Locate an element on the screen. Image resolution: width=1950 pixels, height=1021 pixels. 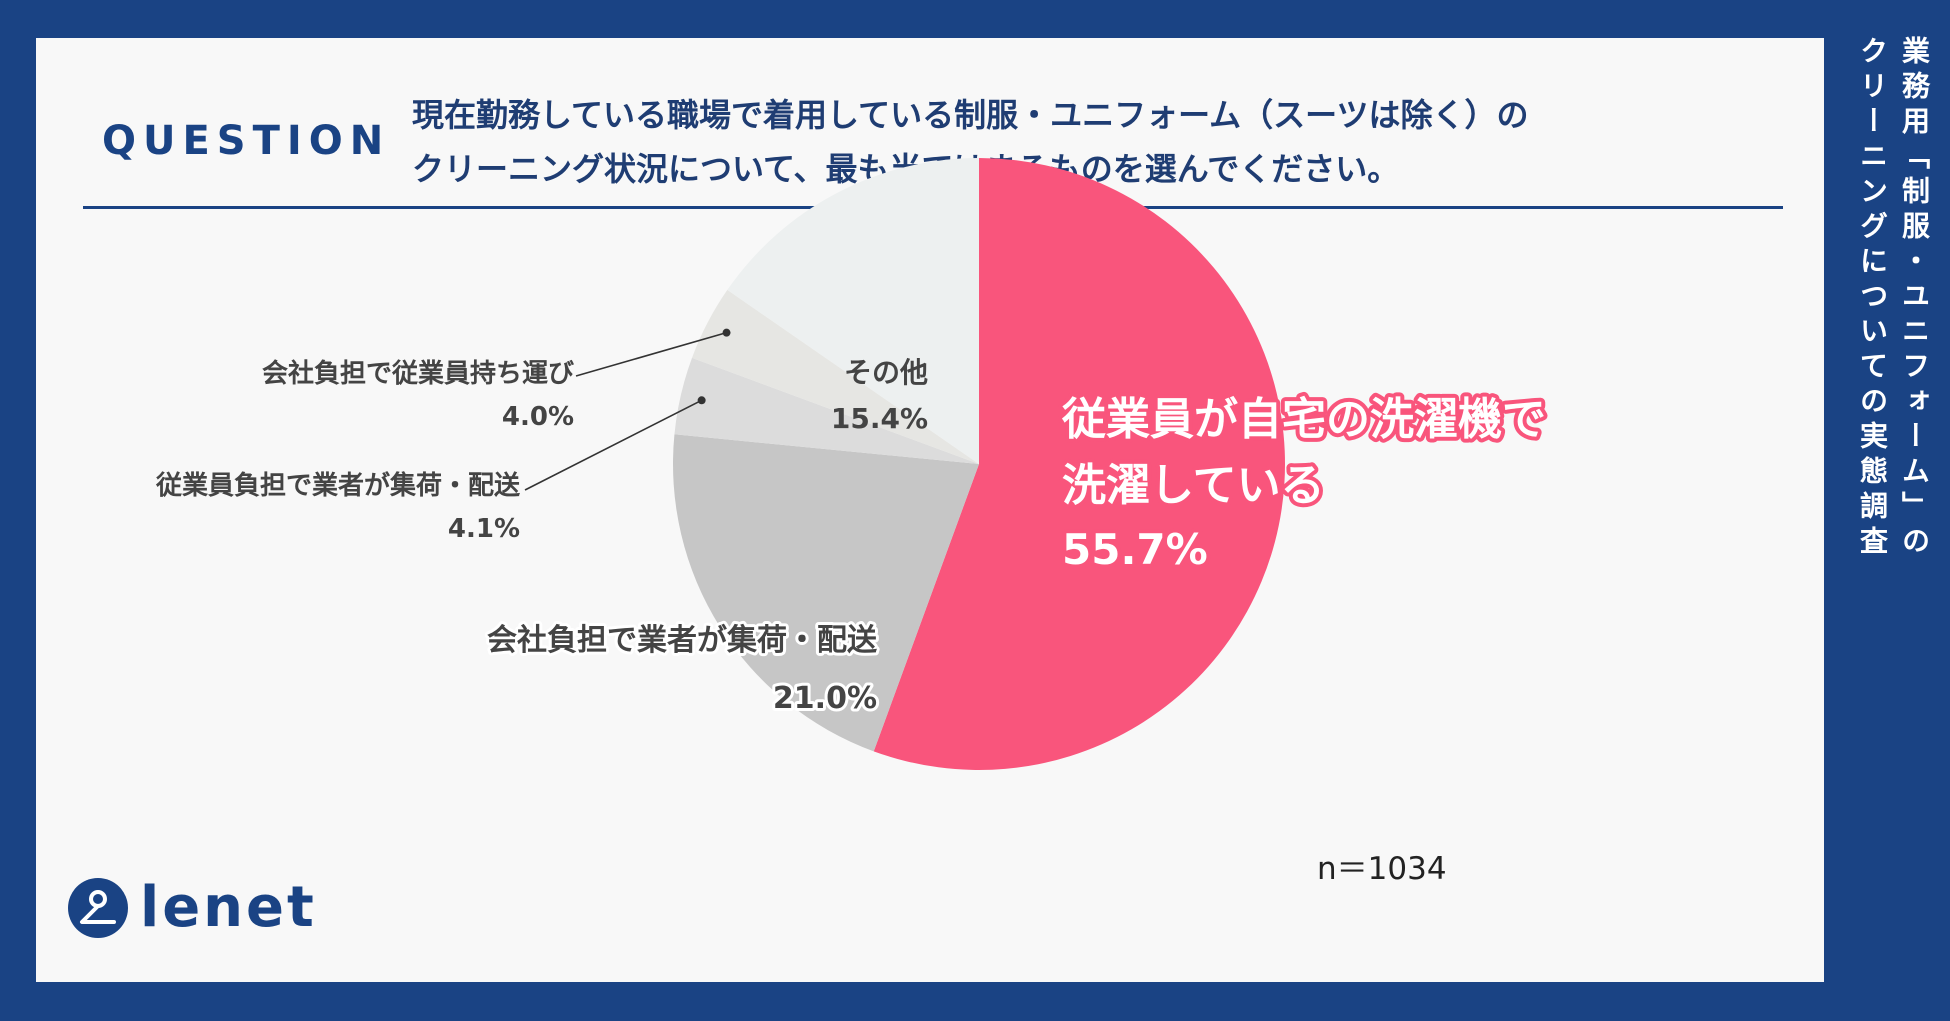
slice-value-label: 4.1% is located at coordinates (484, 529).